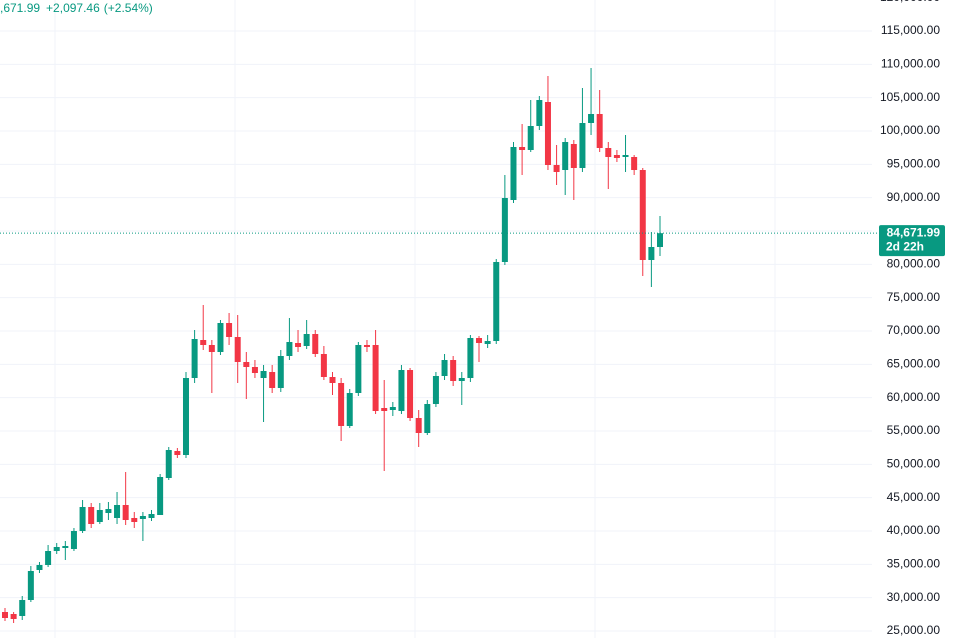  What do you see at coordinates (914, 497) in the screenshot?
I see `y-tick-label: 45,000.00` at bounding box center [914, 497].